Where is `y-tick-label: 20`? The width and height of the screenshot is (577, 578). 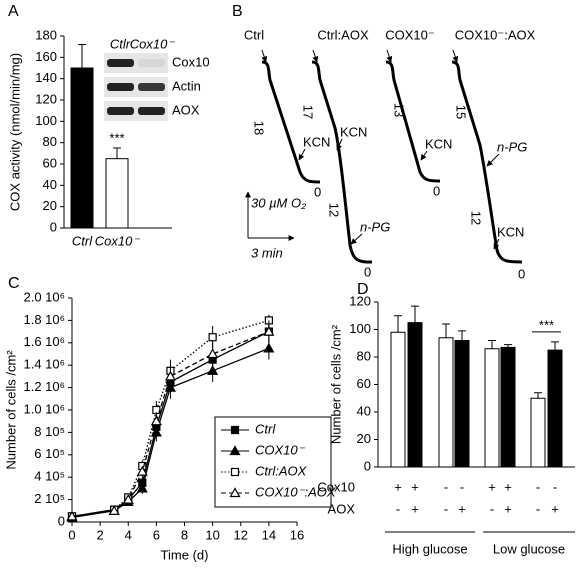 y-tick-label: 20 is located at coordinates (364, 438).